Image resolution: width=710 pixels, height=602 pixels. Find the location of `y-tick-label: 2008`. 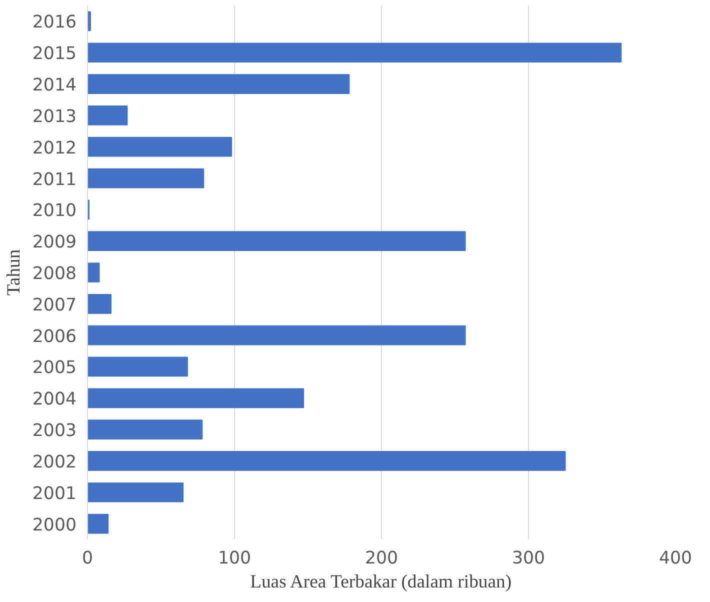

y-tick-label: 2008 is located at coordinates (54, 274).